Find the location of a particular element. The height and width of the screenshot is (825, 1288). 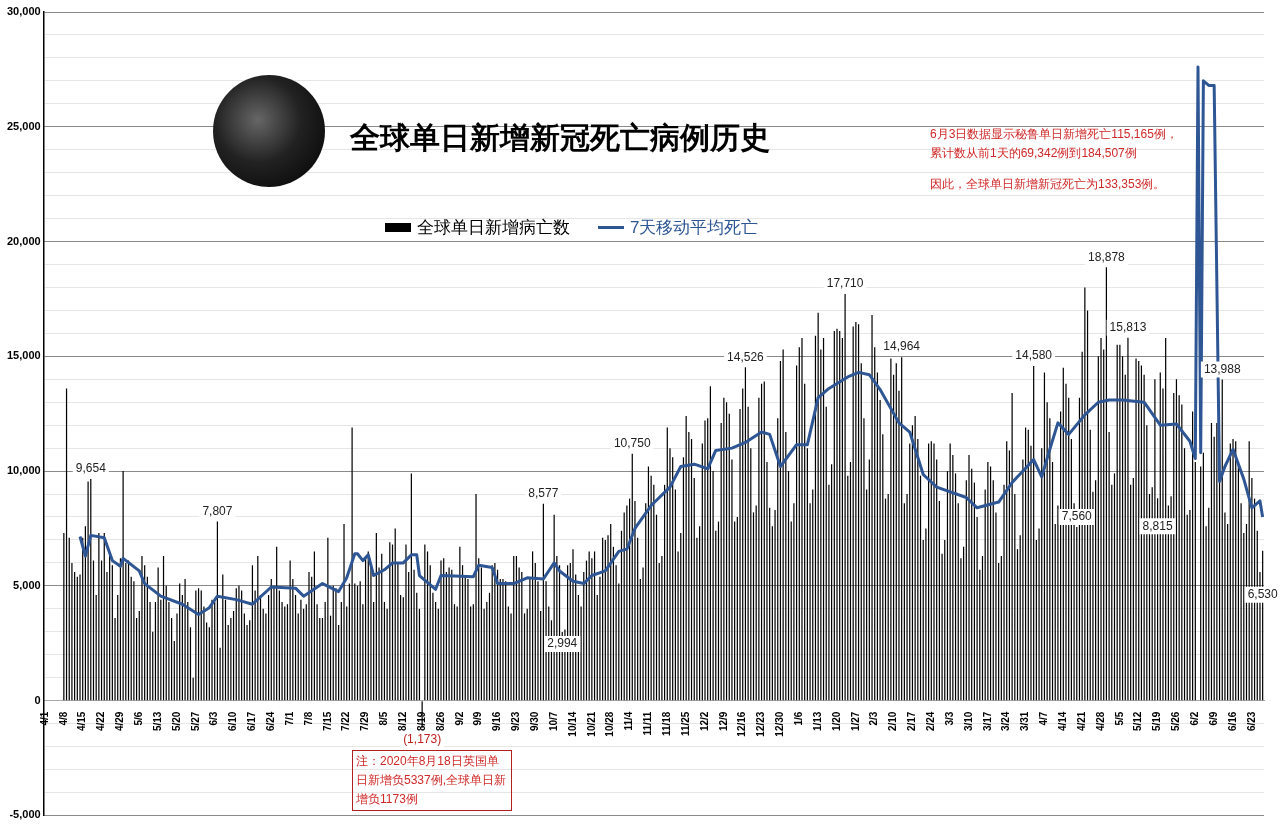

annotation: 注：2020年8月18日英国单日新增负5337例,全球单日新增负1173例 is located at coordinates (432, 780).